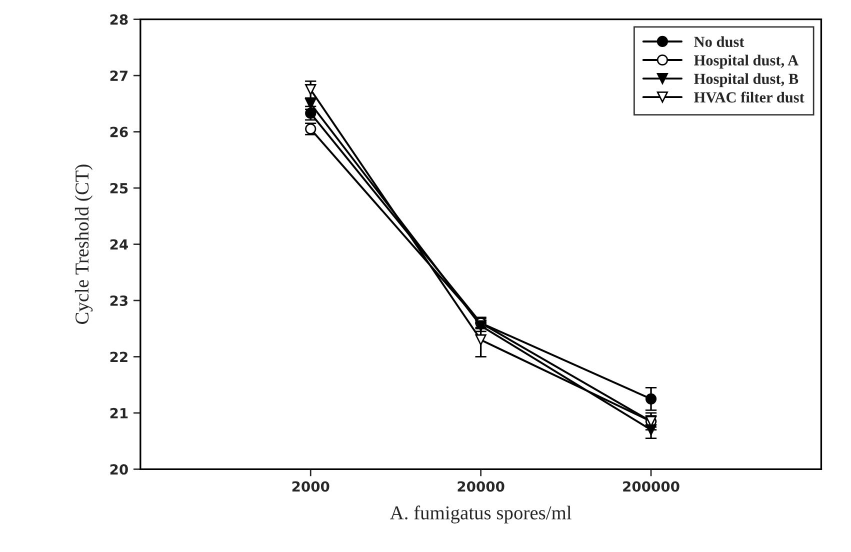 The height and width of the screenshot is (552, 851). What do you see at coordinates (746, 61) in the screenshot?
I see `legend-label: Hospital dust, A` at bounding box center [746, 61].